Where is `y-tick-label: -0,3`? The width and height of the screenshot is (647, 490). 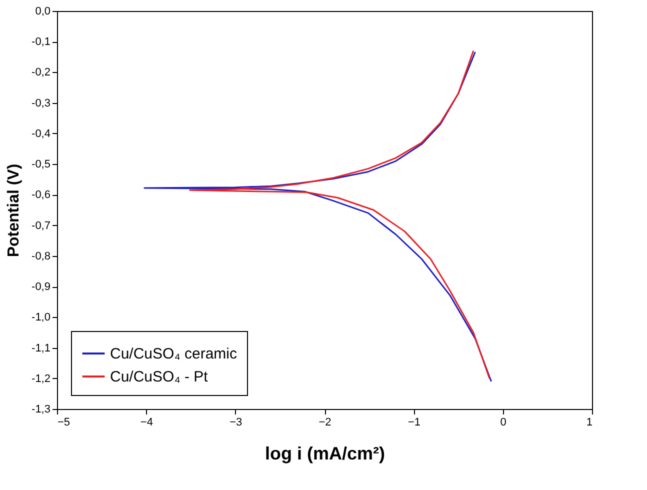
y-tick-label: -0,3 is located at coordinates (41, 103).